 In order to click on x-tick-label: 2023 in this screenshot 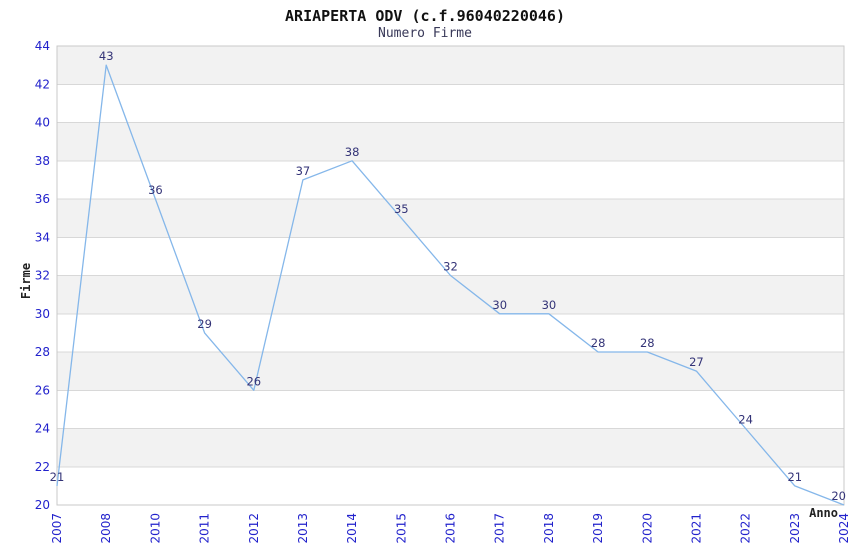, I will do `click(795, 528)`.